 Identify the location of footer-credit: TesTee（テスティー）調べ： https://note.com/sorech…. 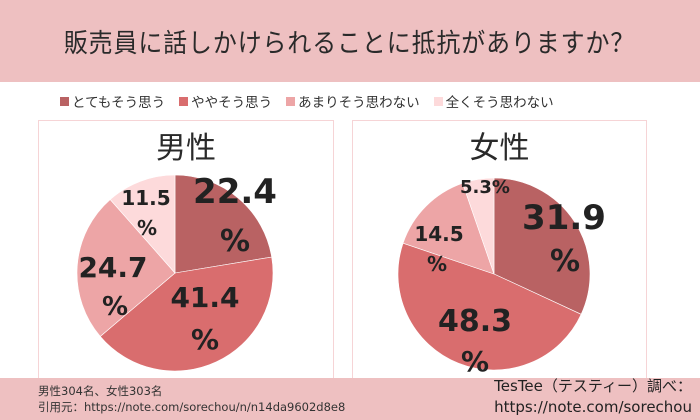
(593, 397).